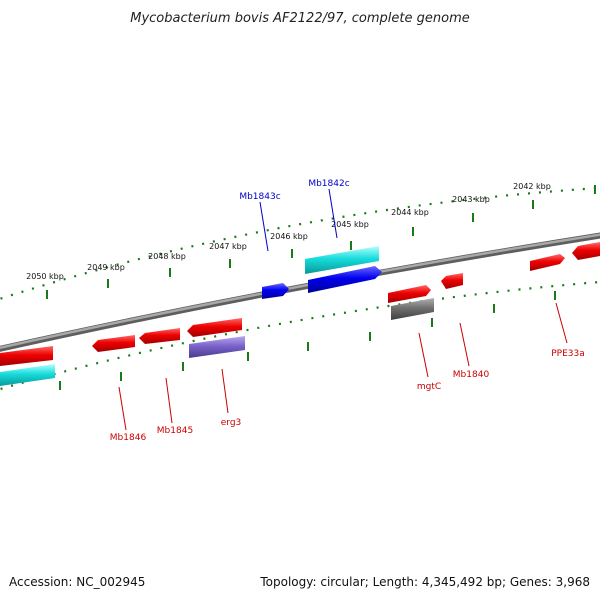  I want to click on gene-label-mb1846: Mb1846, so click(128, 438).